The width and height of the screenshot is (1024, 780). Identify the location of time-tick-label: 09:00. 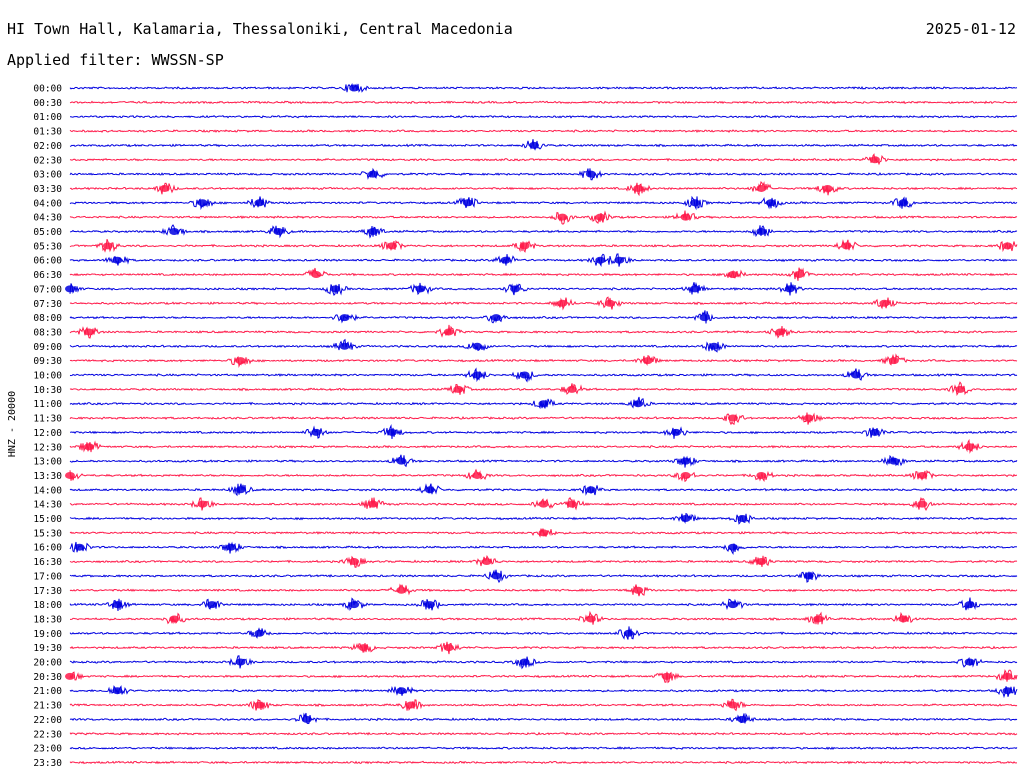
(47, 347).